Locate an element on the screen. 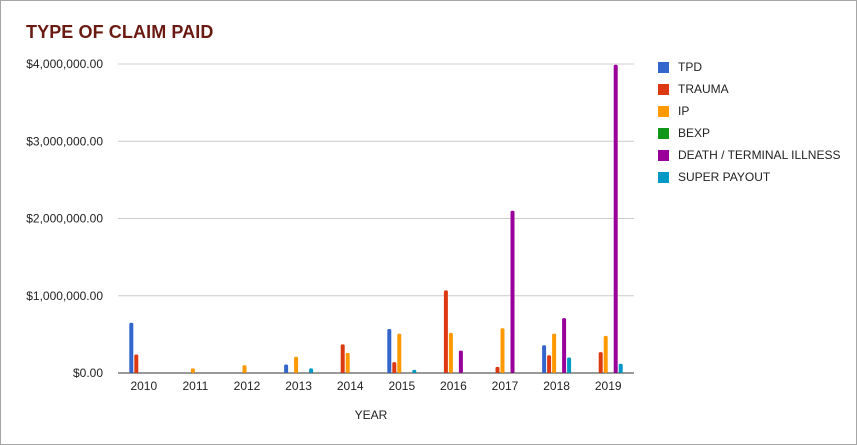 The image size is (857, 445). bar-tpd-2010 is located at coordinates (131, 347).